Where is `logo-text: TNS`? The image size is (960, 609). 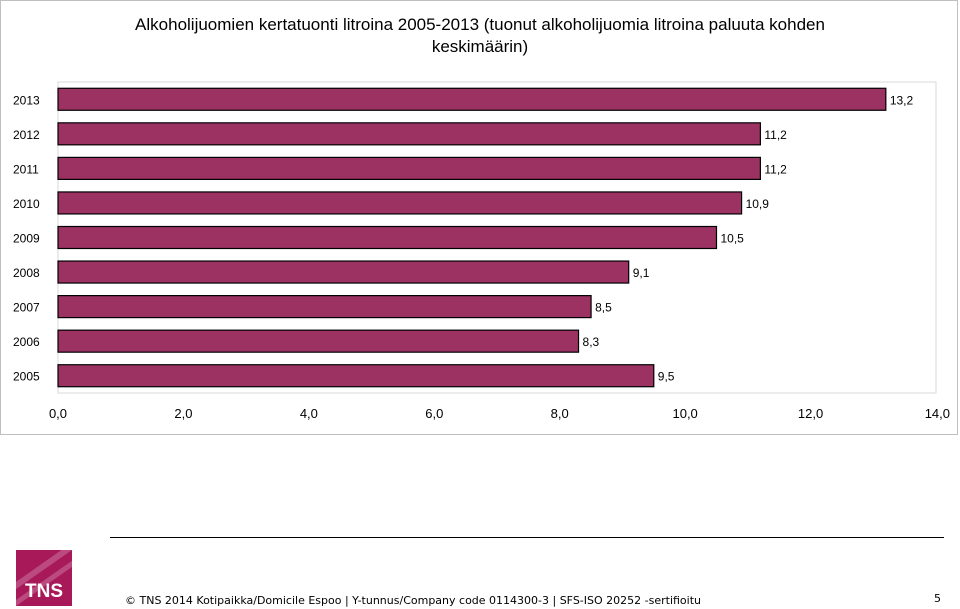
logo-text: TNS is located at coordinates (44, 591).